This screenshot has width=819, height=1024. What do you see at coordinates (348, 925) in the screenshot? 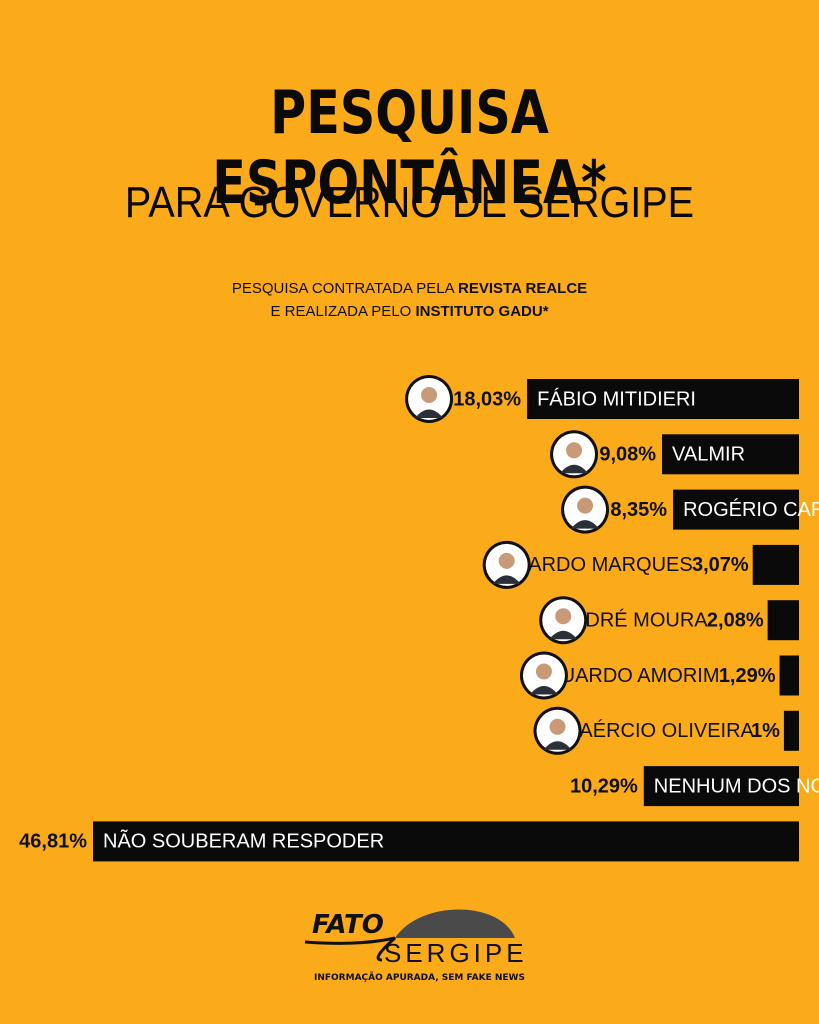
I see `logo-word-fato: FATO` at bounding box center [348, 925].